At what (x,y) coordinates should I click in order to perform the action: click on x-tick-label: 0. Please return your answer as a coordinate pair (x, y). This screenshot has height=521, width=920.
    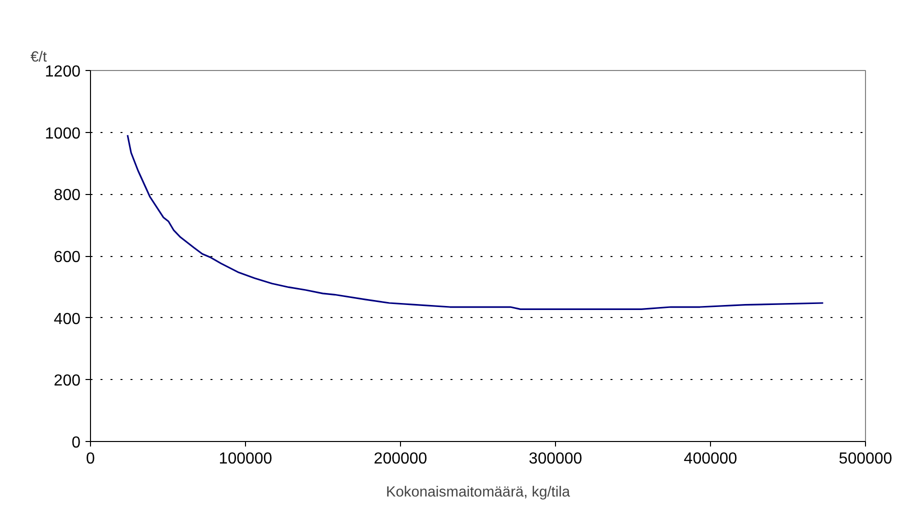
    Looking at the image, I should click on (91, 459).